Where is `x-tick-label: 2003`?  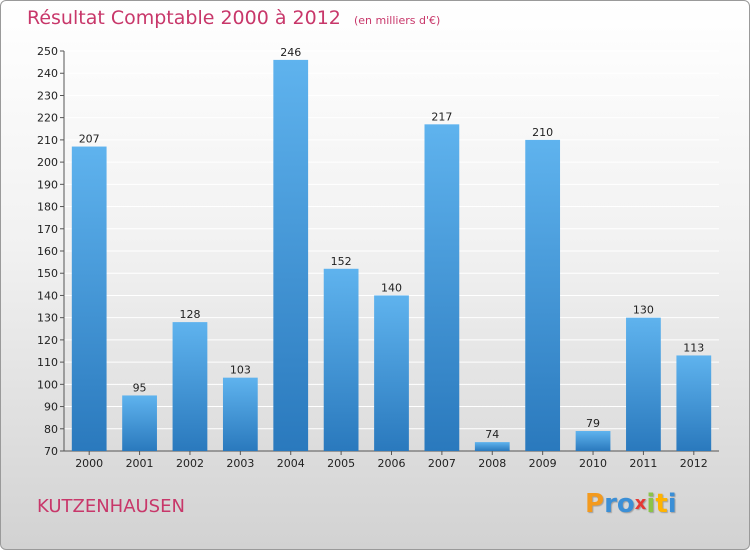
x-tick-label: 2003 is located at coordinates (240, 463).